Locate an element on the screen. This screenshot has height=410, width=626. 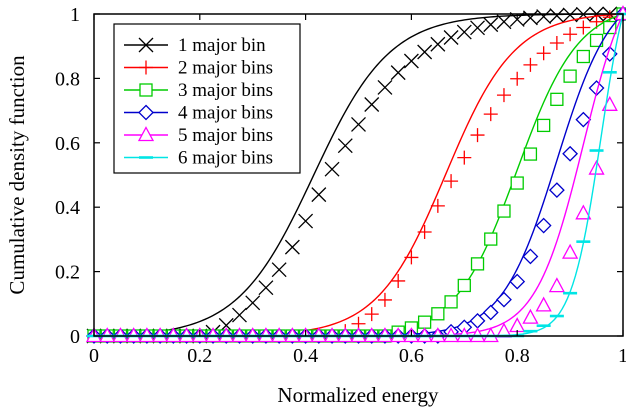
legend-entry: 3 major bins is located at coordinates (198, 90).